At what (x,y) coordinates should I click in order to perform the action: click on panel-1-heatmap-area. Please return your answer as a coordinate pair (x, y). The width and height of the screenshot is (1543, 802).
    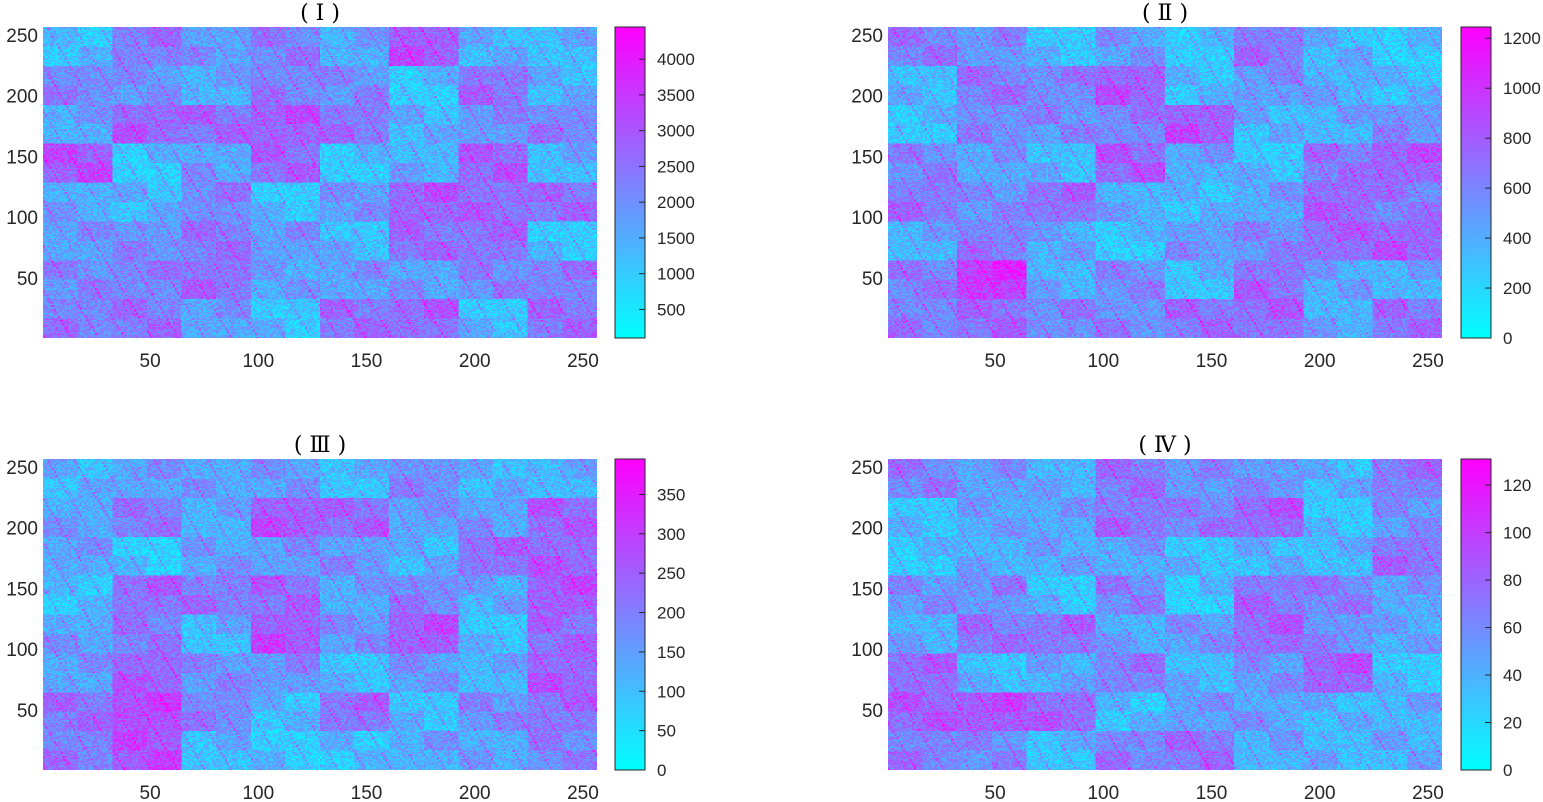
    Looking at the image, I should click on (320, 182).